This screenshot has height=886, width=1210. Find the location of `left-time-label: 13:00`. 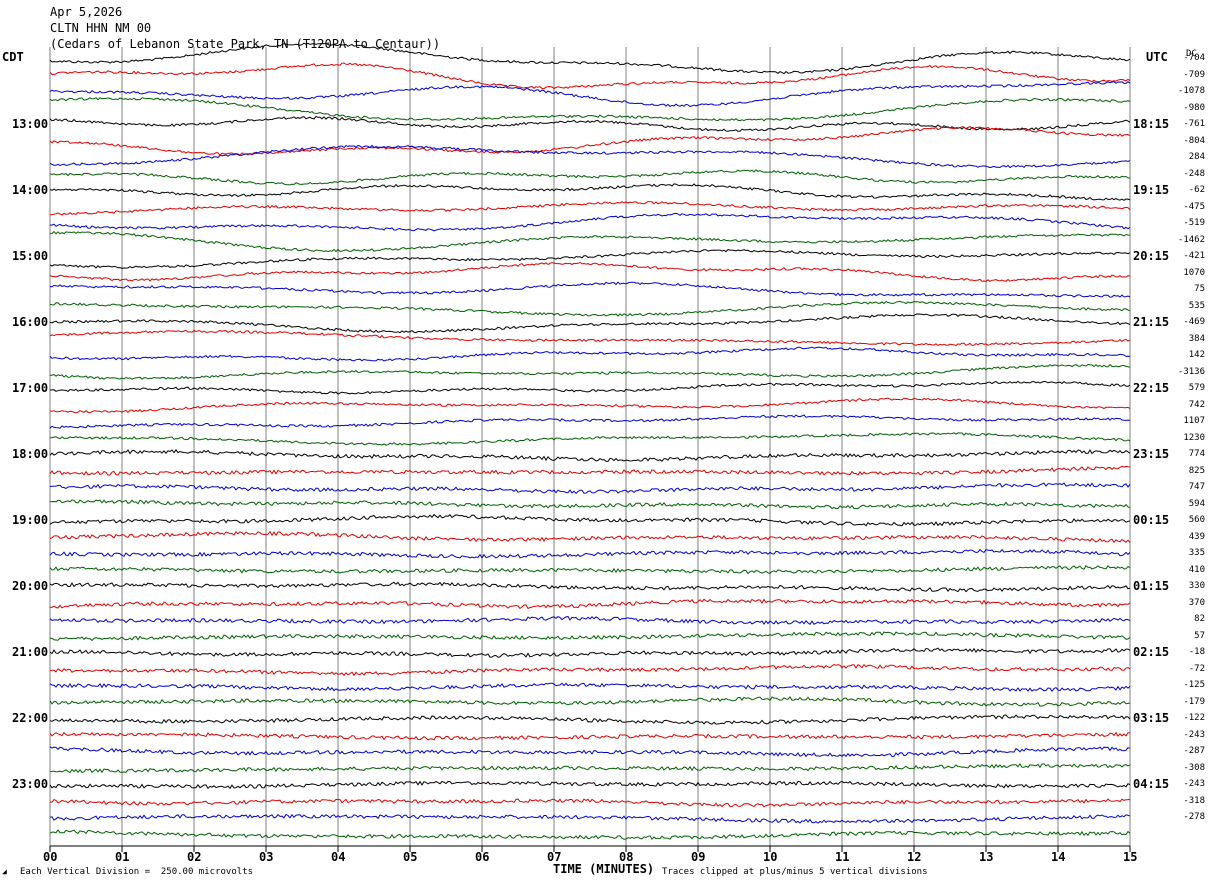

left-time-label: 13:00 is located at coordinates (30, 124).